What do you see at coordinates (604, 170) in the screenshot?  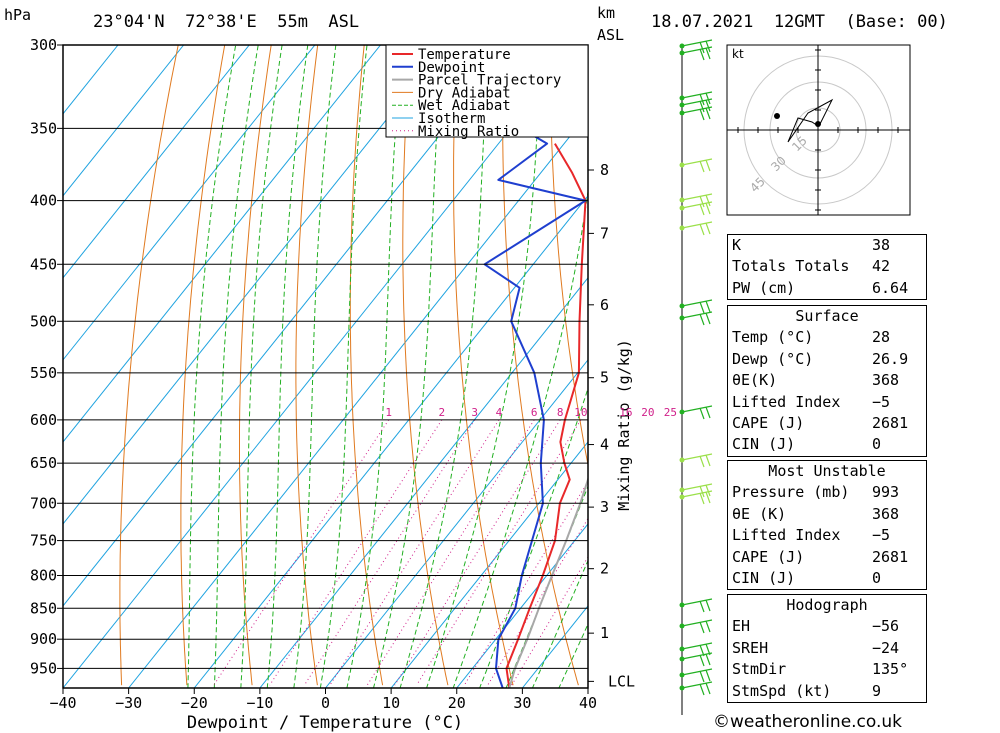 I see `height-tick-label: 8` at bounding box center [604, 170].